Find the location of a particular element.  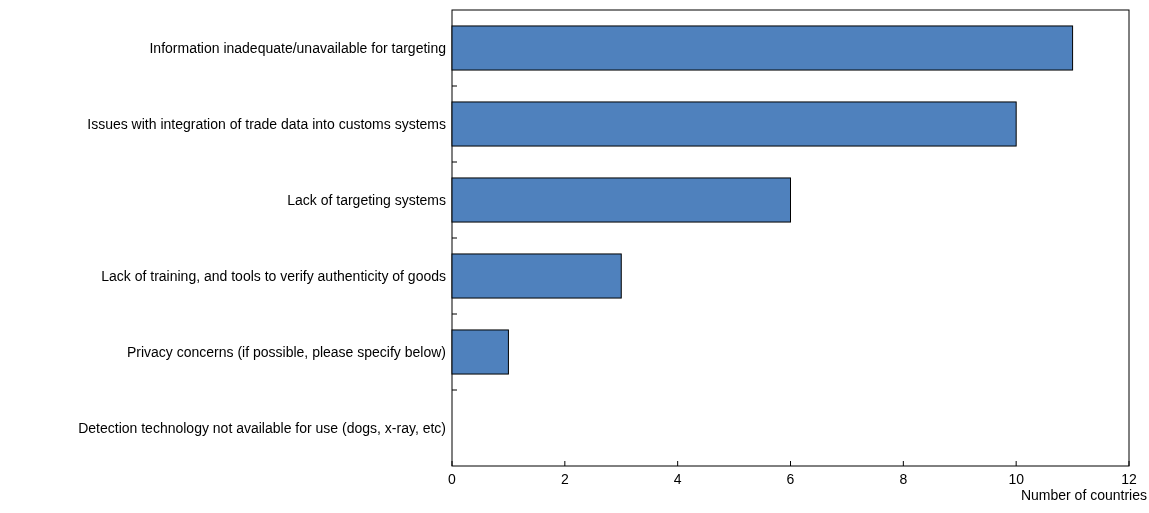

x-tick-label: 10 is located at coordinates (1016, 479).